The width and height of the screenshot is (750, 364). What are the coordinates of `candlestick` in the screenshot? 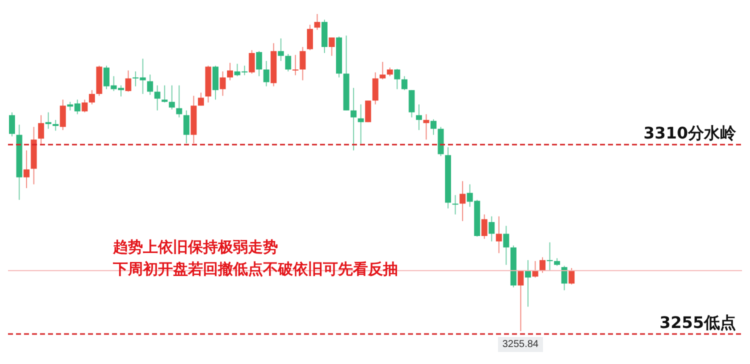 It's located at (368, 111).